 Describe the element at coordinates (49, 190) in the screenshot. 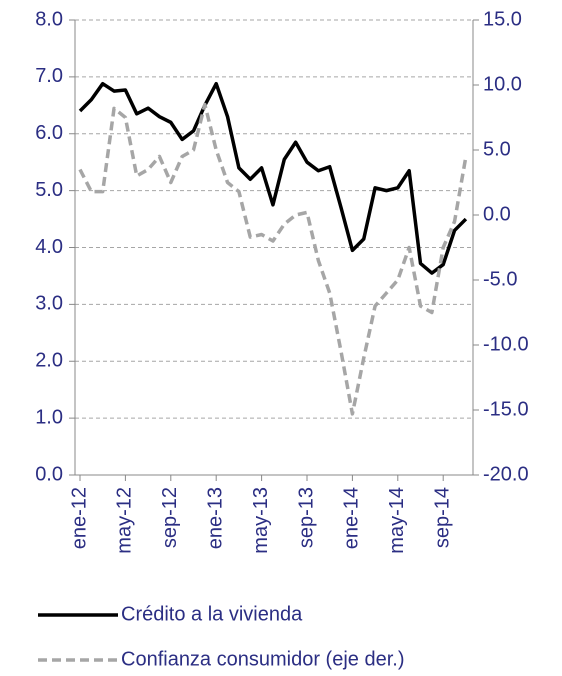

I see `y-tick-label: 5.0` at that location.